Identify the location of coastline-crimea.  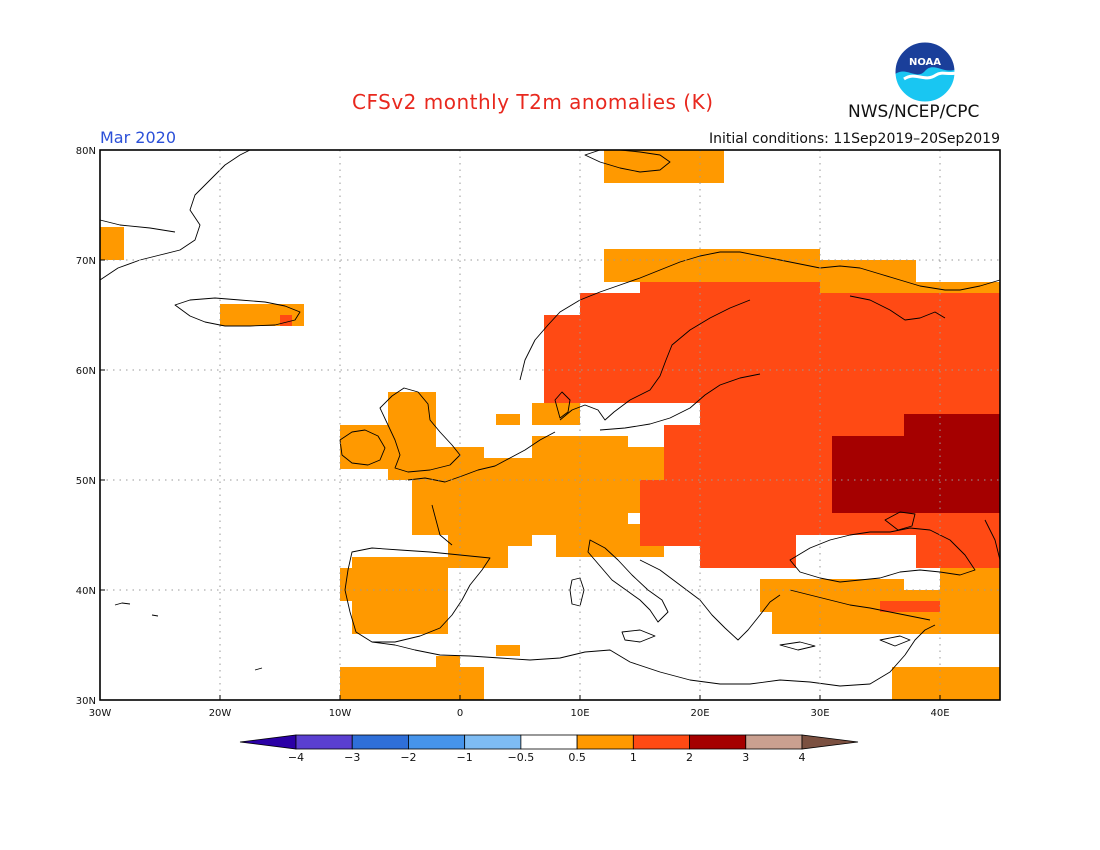
(900, 521).